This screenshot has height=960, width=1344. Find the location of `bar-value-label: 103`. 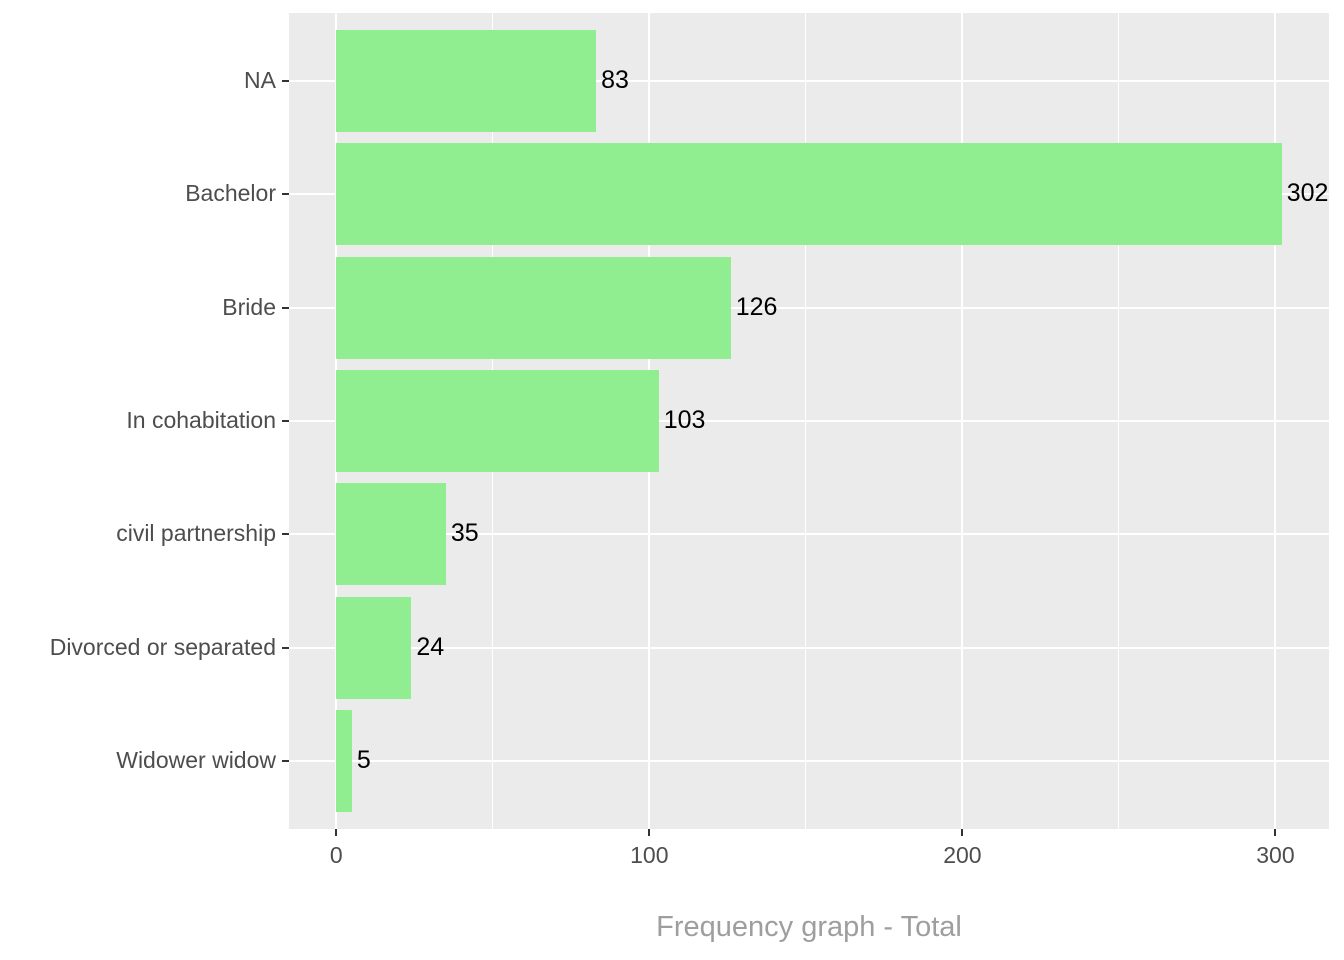

bar-value-label: 103 is located at coordinates (684, 419).